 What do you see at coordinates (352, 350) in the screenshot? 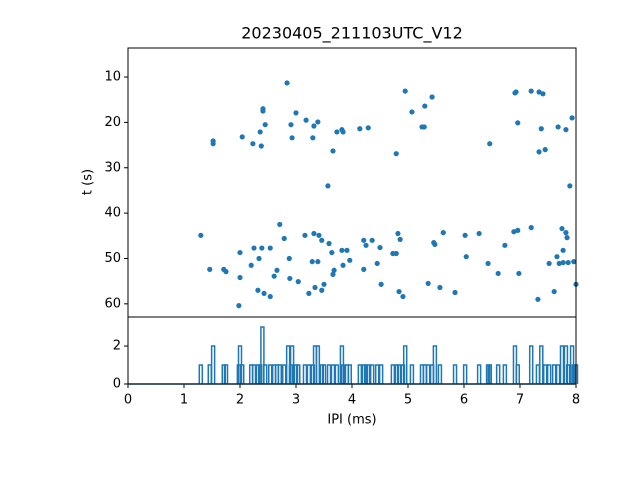
I see `axes-frame` at bounding box center [352, 350].